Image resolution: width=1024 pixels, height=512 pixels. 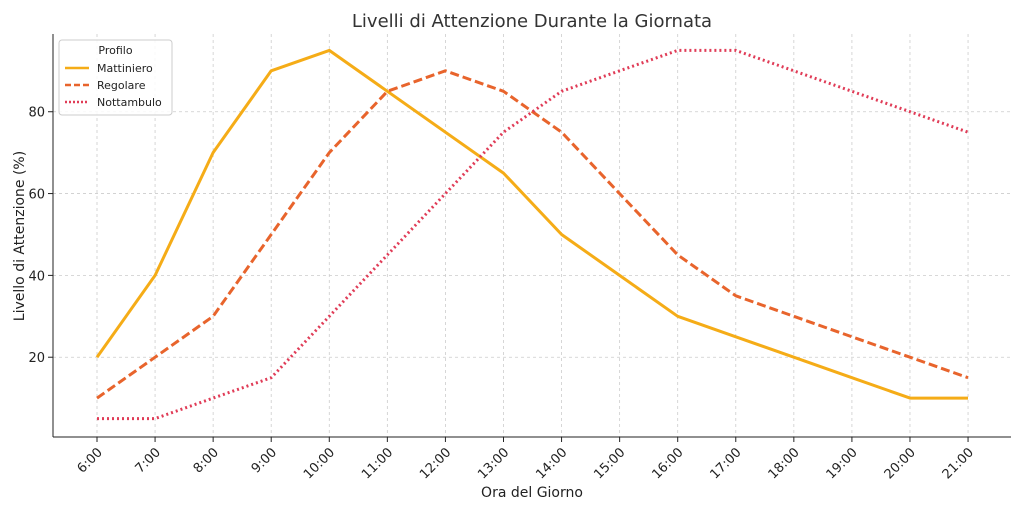 What do you see at coordinates (551, 463) in the screenshot?
I see `x-tick-label: 14:00` at bounding box center [551, 463].